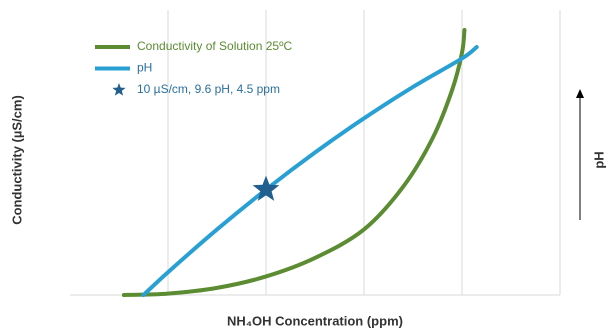  What do you see at coordinates (598, 159) in the screenshot?
I see `y2-axis-label: pH` at bounding box center [598, 159].